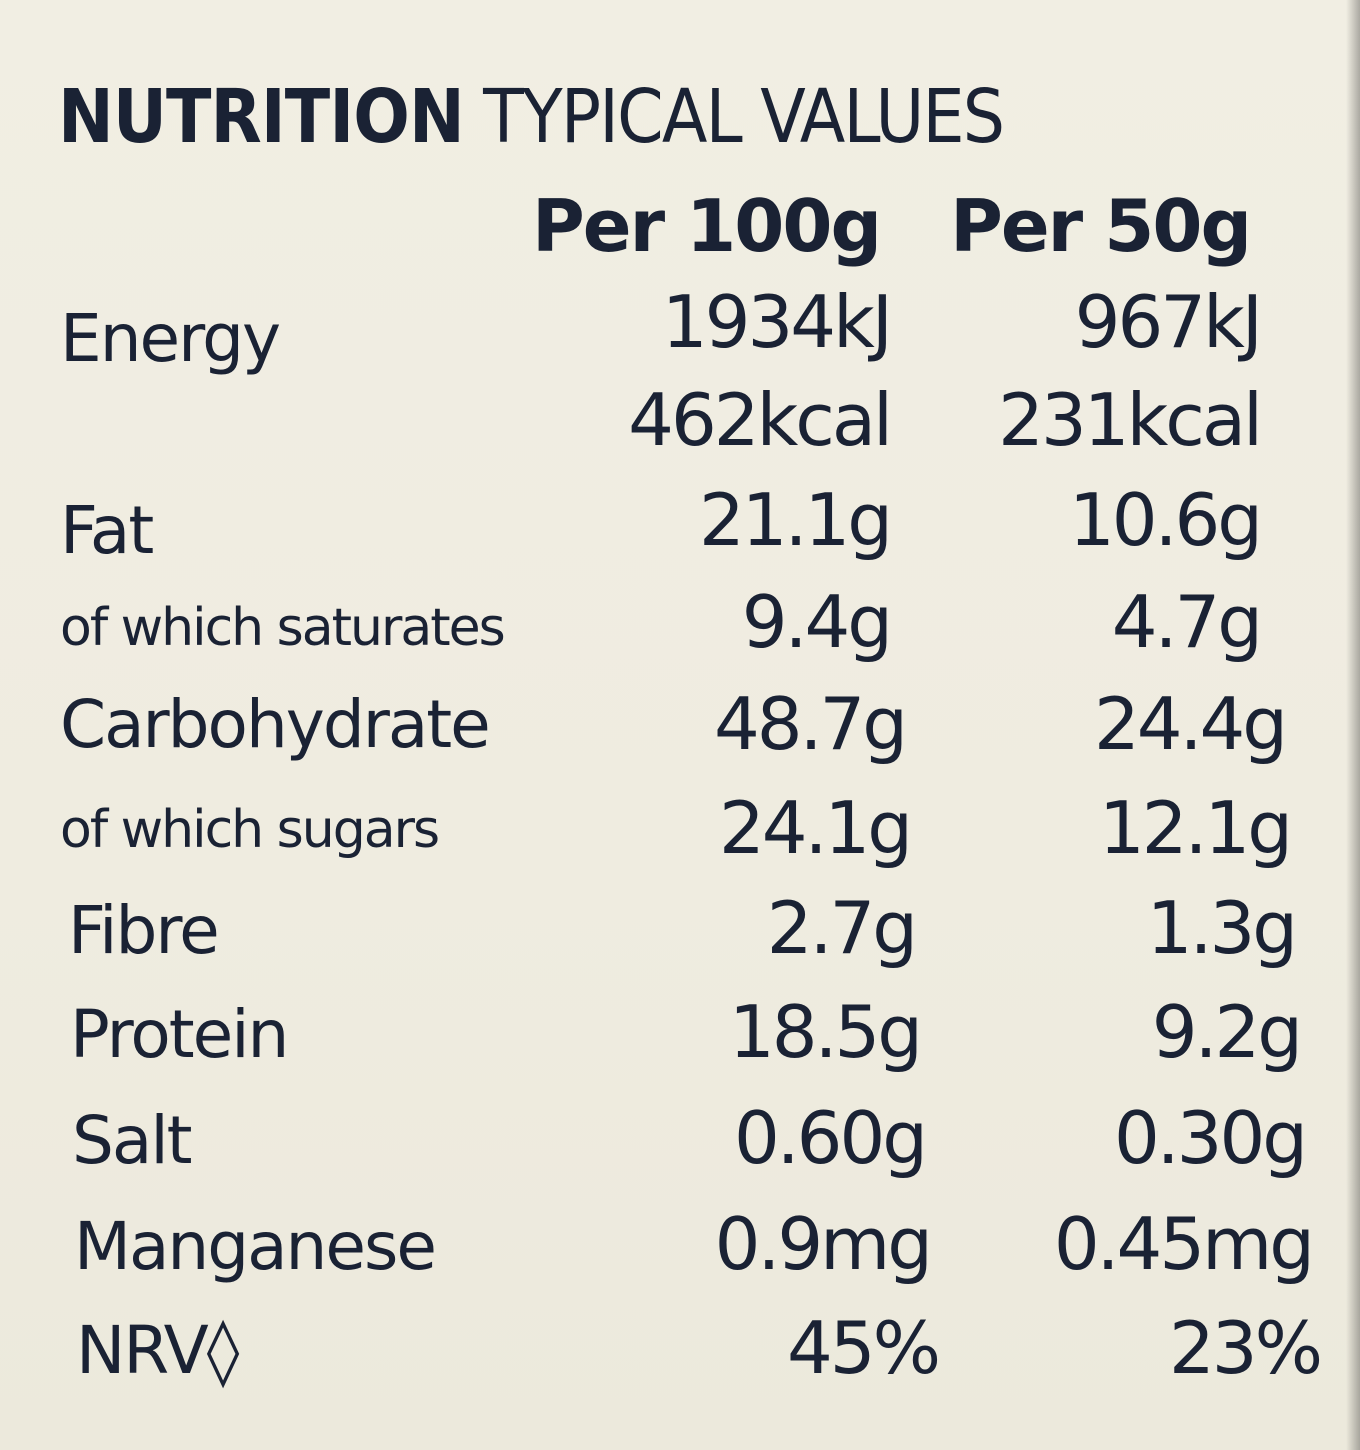 The image size is (1360, 1450). I want to click on nutrient-label: NRV◊, so click(157, 1350).